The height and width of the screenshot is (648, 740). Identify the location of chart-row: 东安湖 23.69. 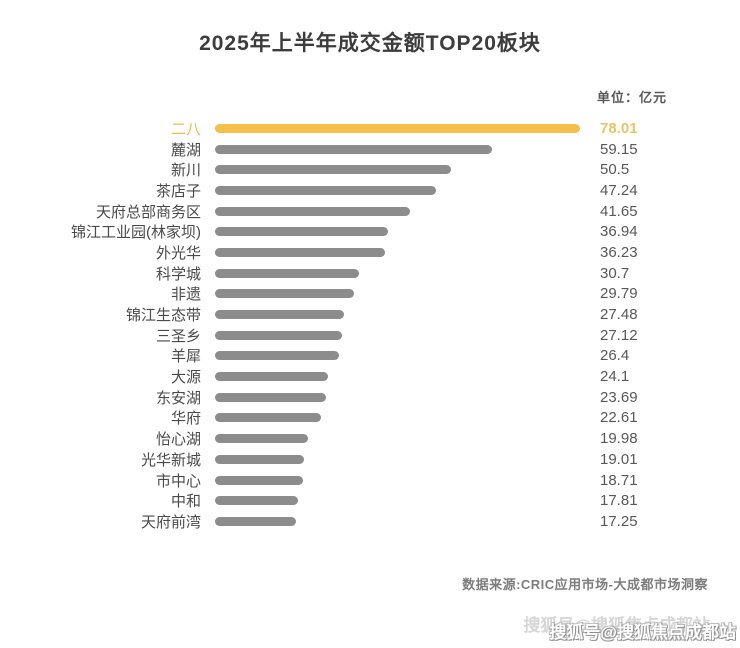
(370, 397).